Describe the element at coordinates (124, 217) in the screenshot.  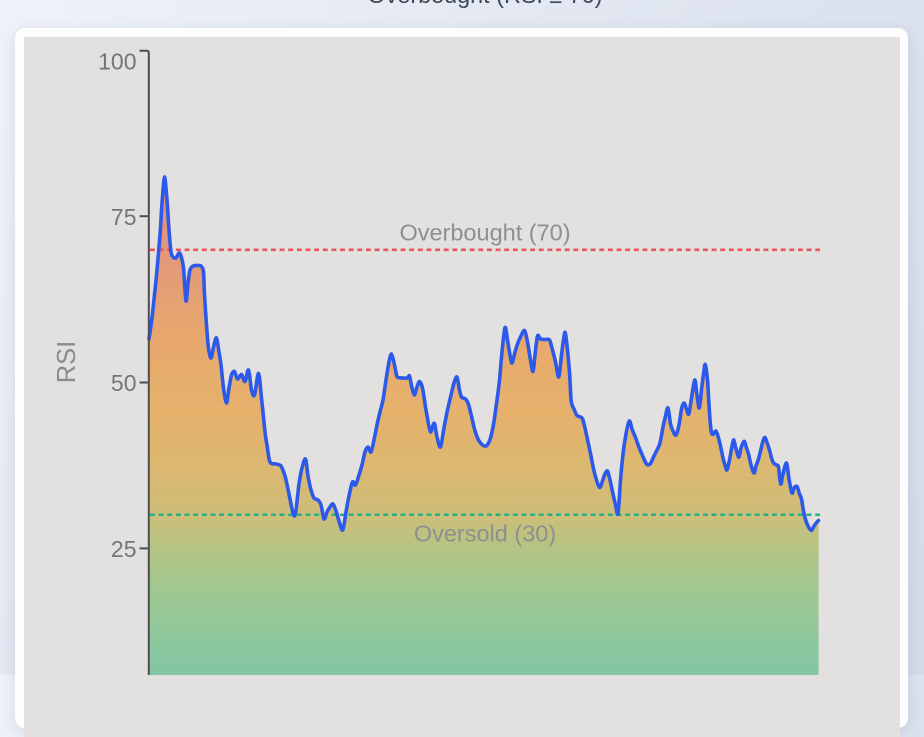
I see `svg-text: 75` at that location.